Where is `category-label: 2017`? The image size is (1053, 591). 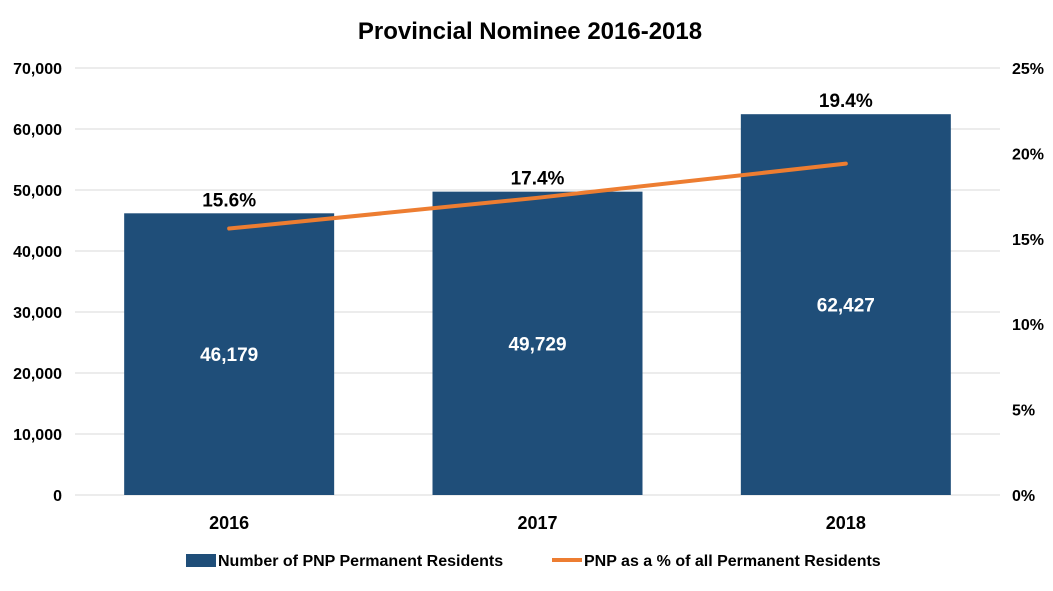
category-label: 2017 is located at coordinates (537, 523).